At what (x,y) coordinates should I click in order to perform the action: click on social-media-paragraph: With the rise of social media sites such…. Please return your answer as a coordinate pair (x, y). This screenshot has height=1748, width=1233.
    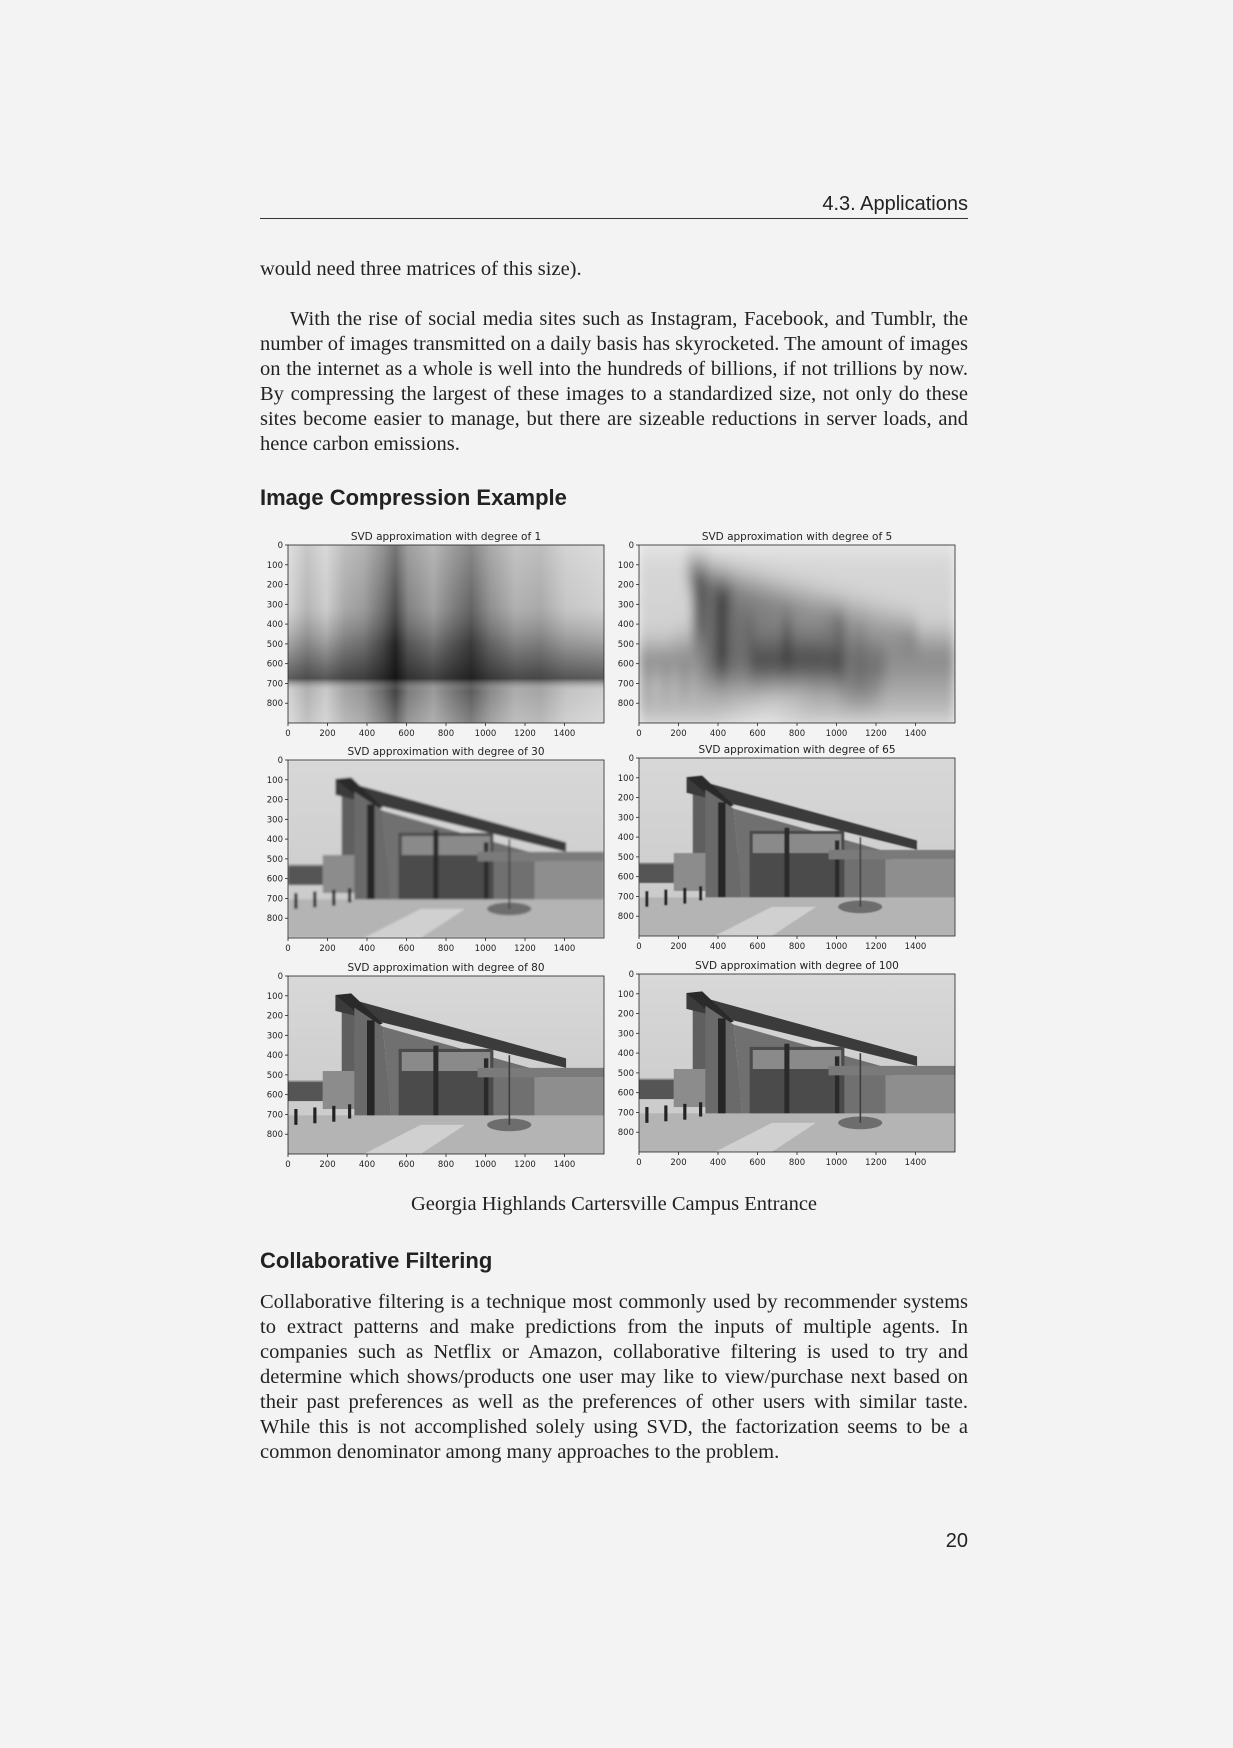
    Looking at the image, I should click on (614, 381).